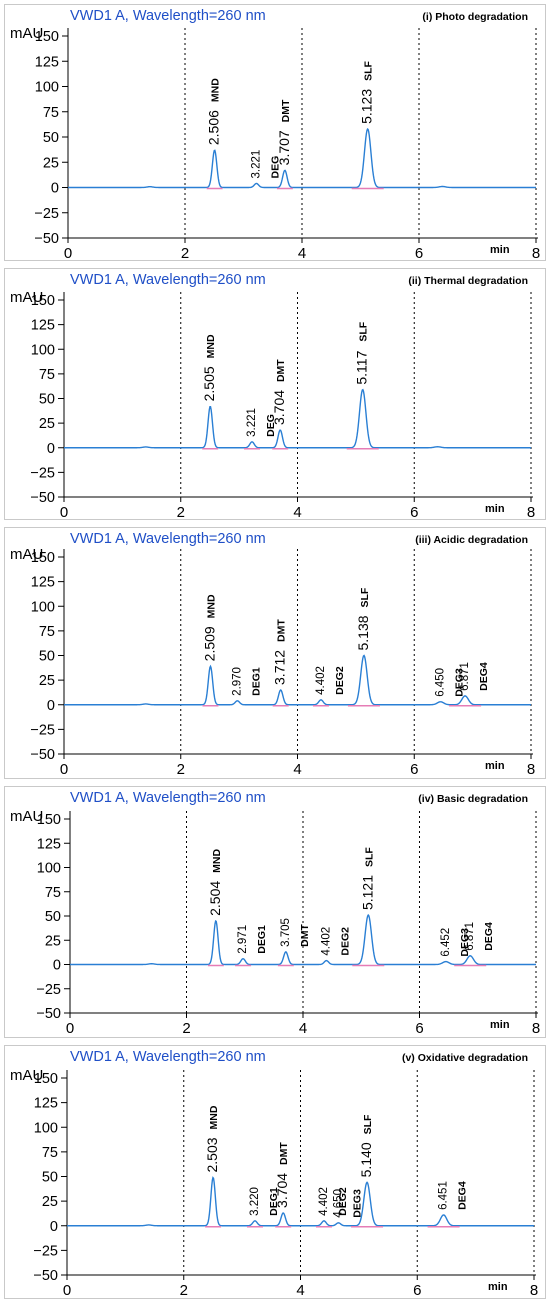  Describe the element at coordinates (255, 1201) in the screenshot. I see `peak-rt-label: 3.220` at that location.